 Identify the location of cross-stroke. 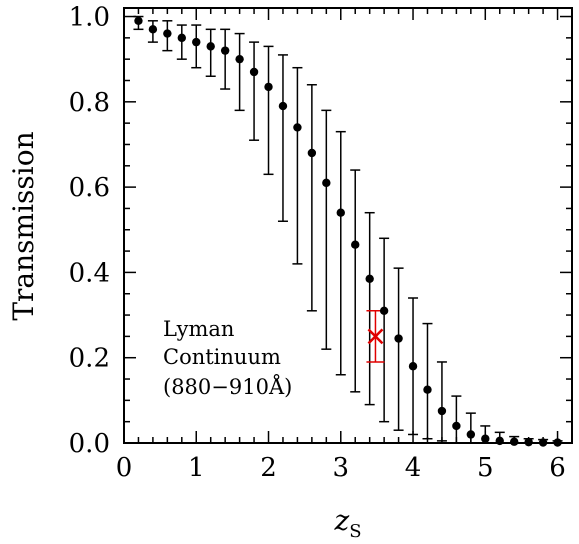
(375, 336).